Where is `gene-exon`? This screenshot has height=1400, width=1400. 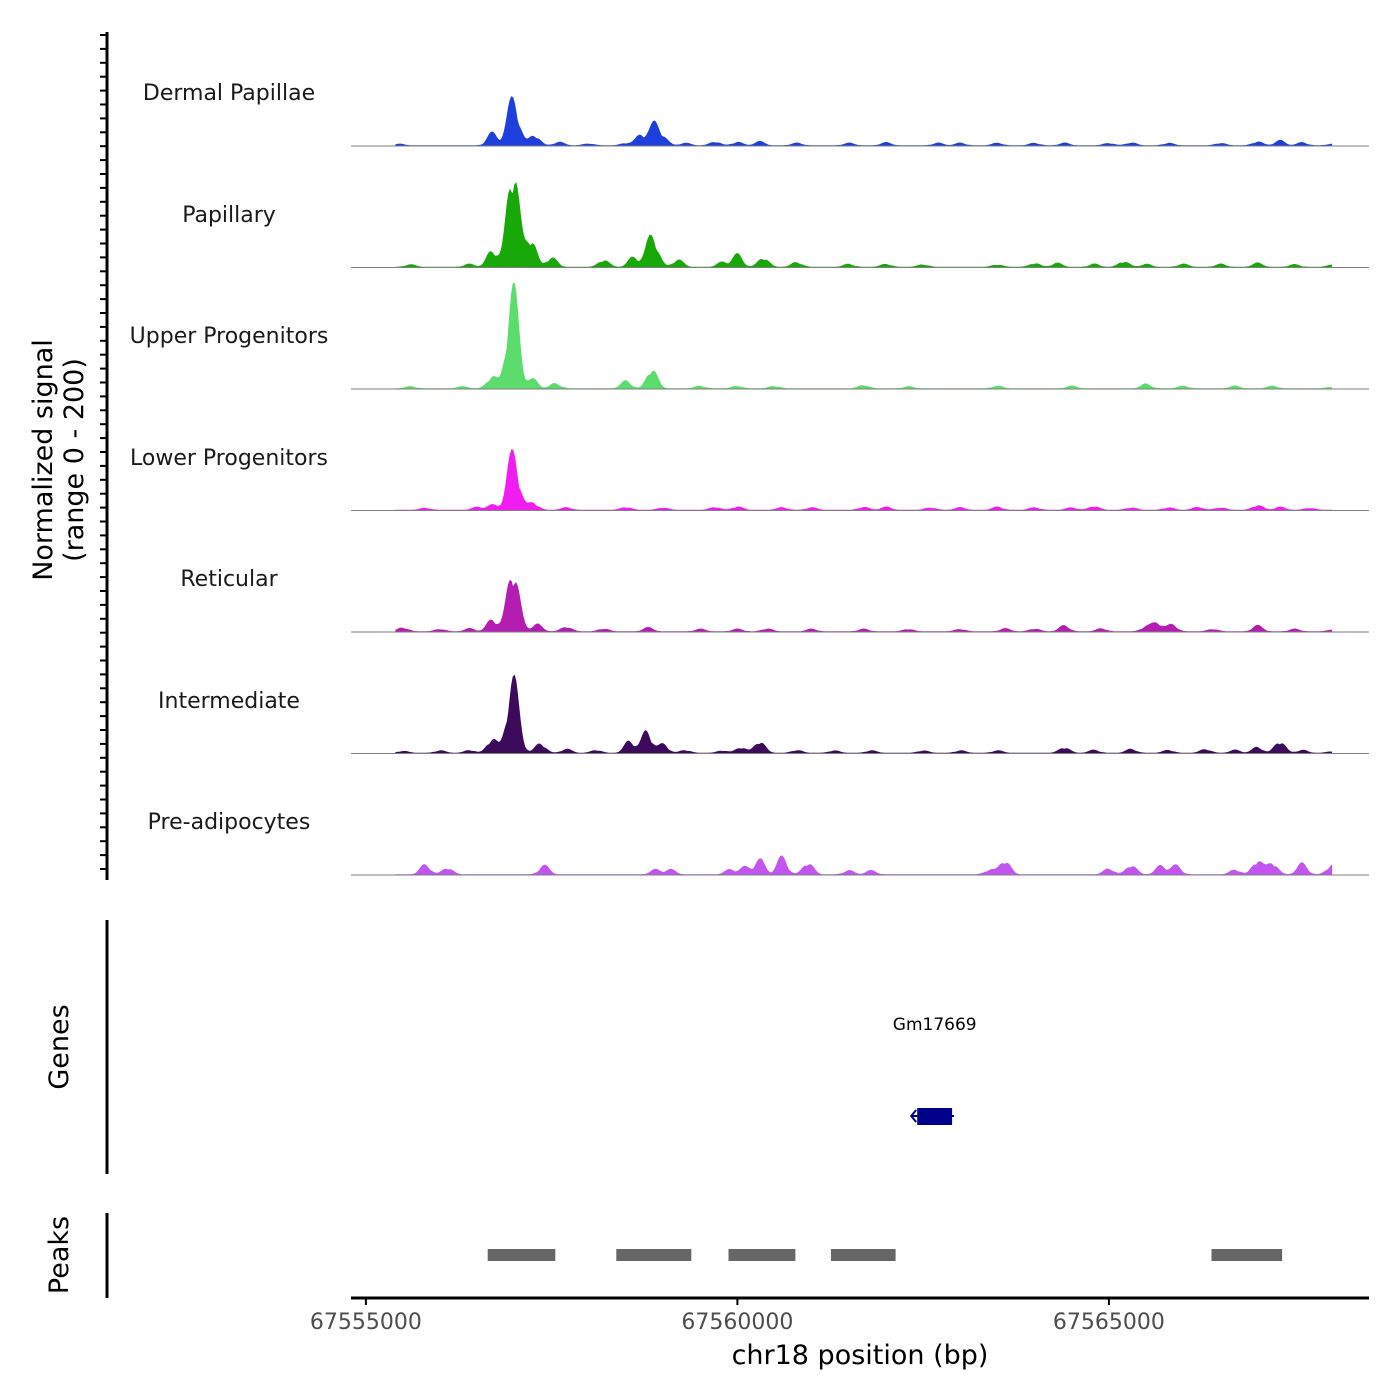
gene-exon is located at coordinates (935, 1116).